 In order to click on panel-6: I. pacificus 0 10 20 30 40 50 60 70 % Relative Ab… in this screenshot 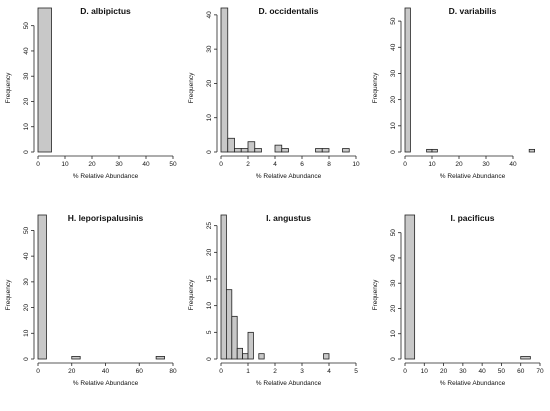, I will do `click(458, 300)`.